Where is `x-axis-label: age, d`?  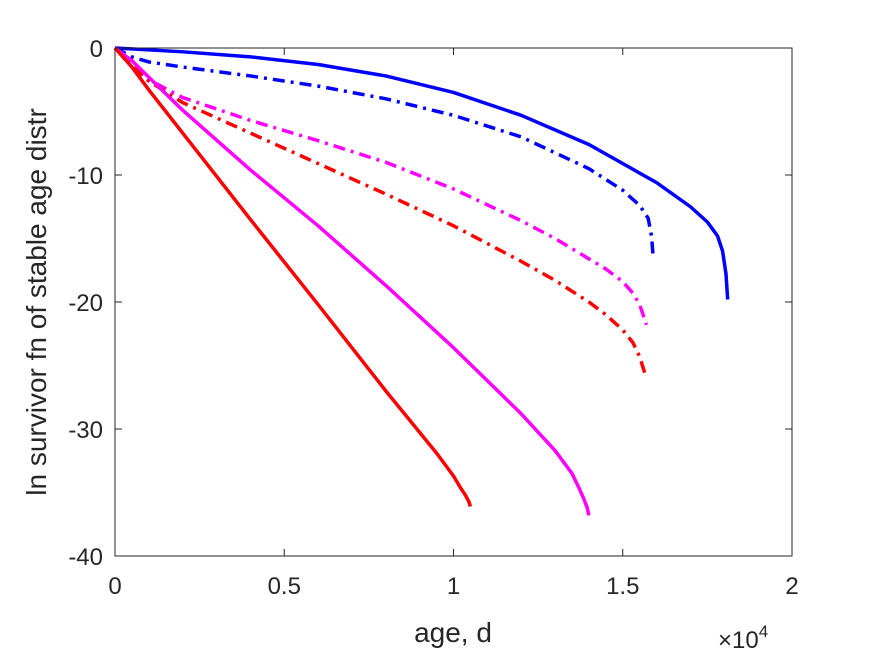
x-axis-label: age, d is located at coordinates (453, 632).